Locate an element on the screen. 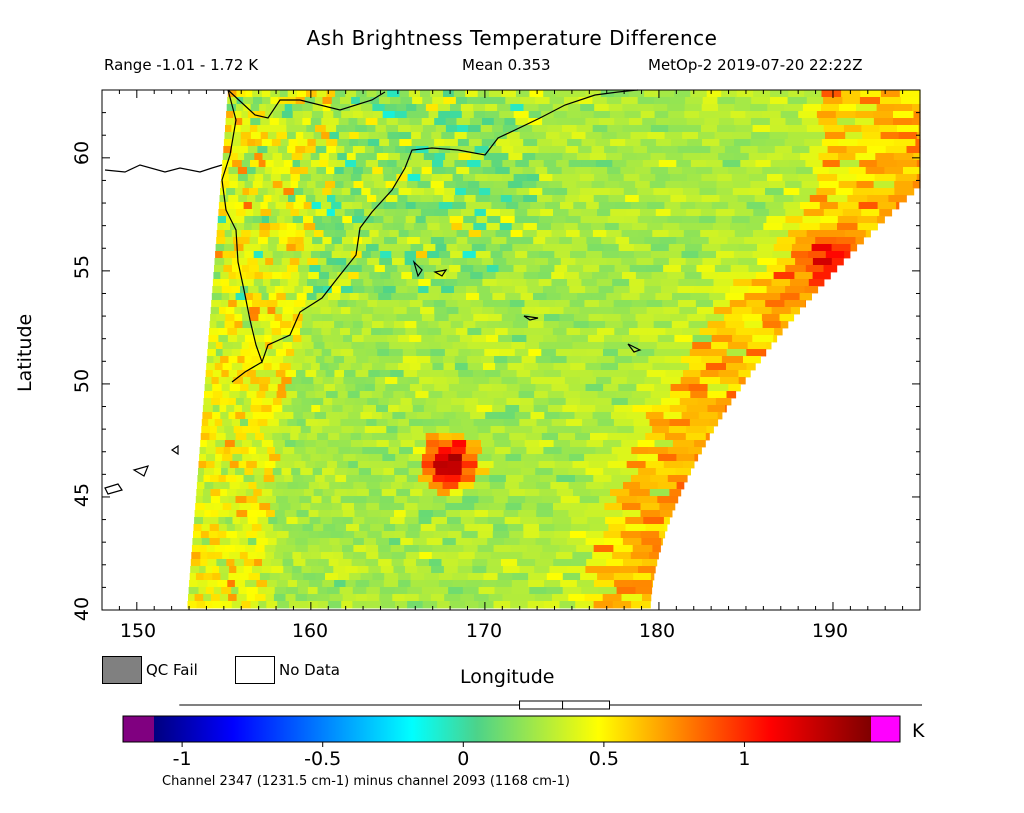 The image size is (1024, 813). y-axis-label: Latitude is located at coordinates (25, 352).